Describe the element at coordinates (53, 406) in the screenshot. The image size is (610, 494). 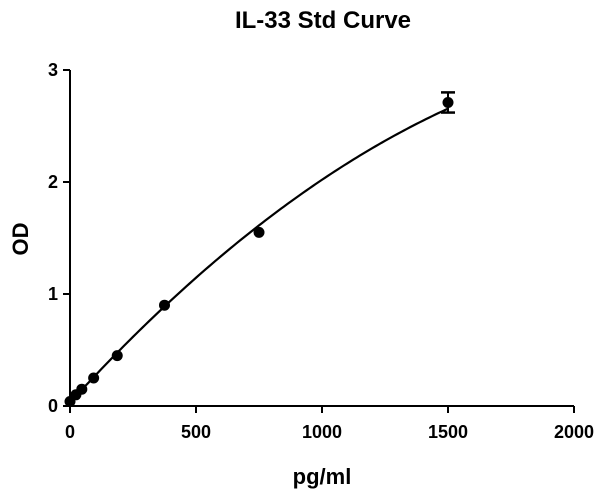
I see `y-tick-label: 0` at that location.